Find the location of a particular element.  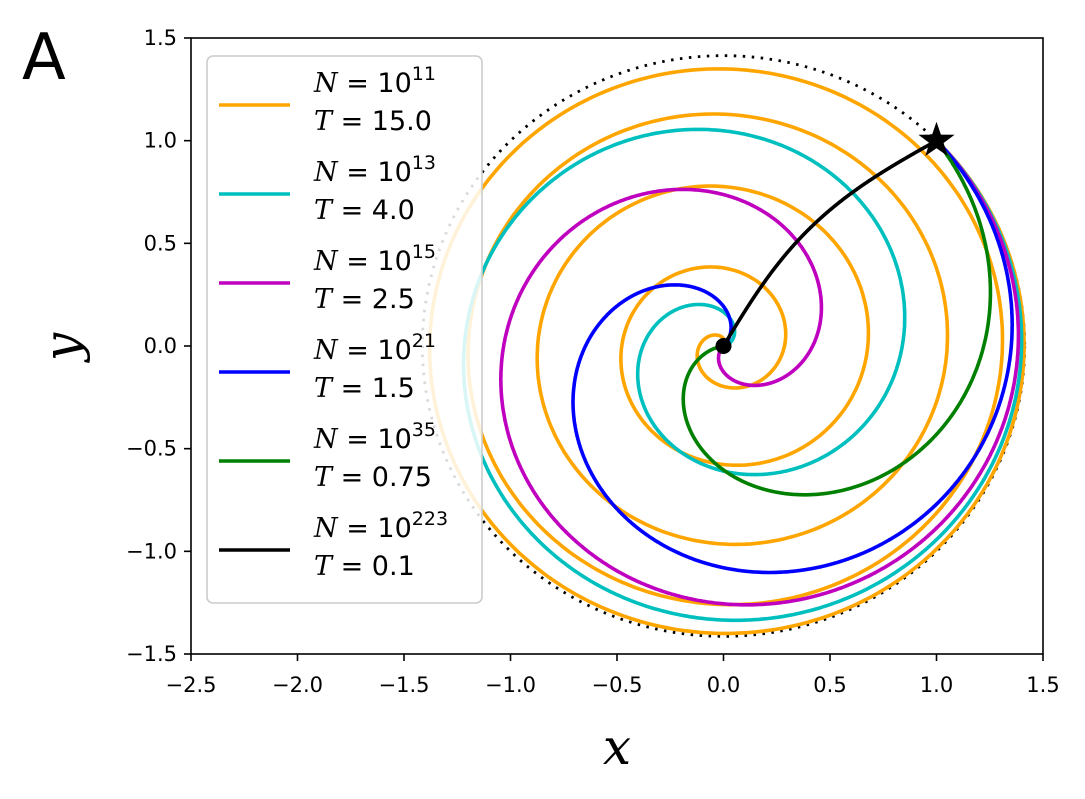

start-point-star is located at coordinates (936, 138).